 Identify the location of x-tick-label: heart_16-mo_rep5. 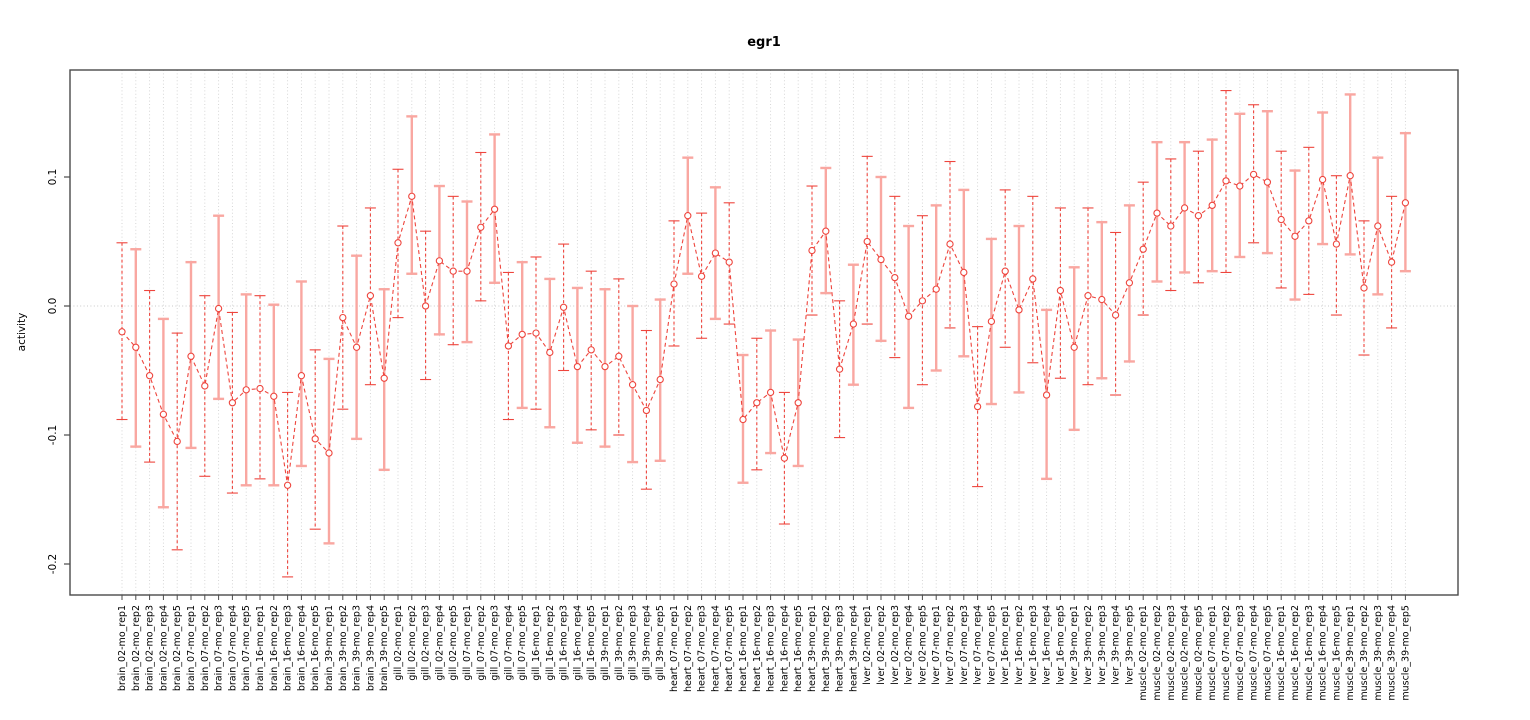
(798, 648).